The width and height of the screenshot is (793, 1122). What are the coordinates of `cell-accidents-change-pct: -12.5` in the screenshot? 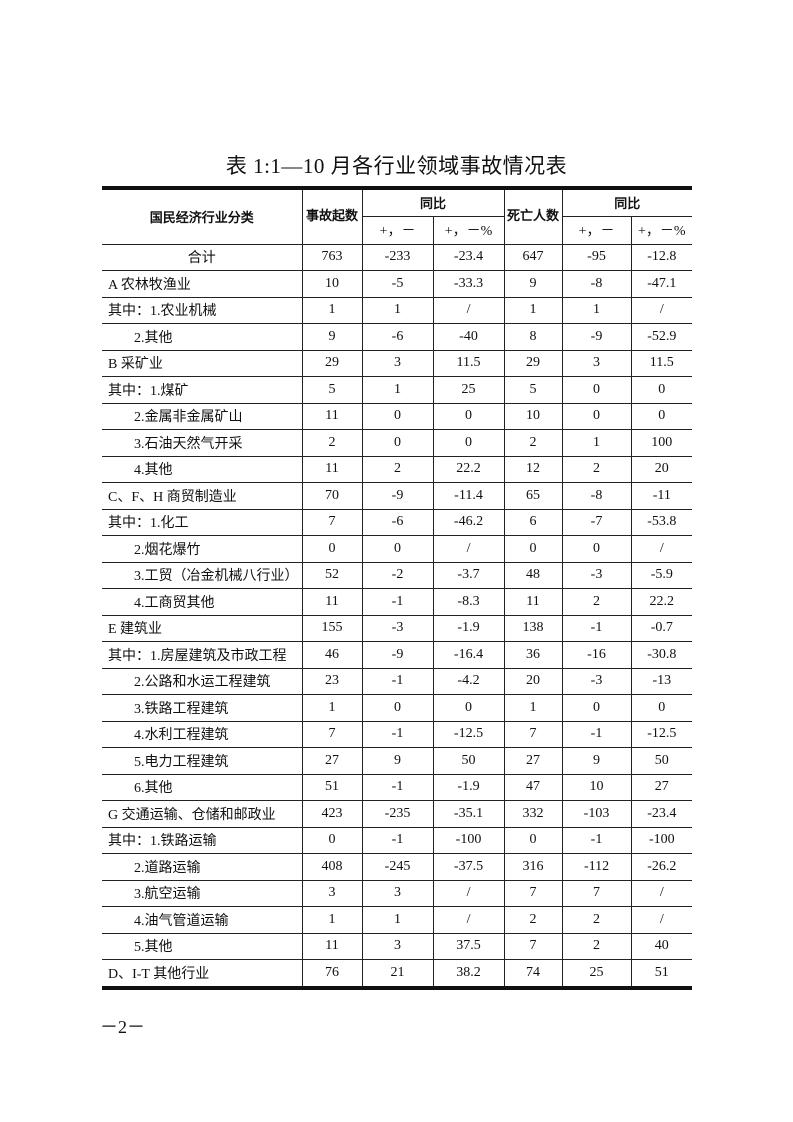 It's located at (468, 734).